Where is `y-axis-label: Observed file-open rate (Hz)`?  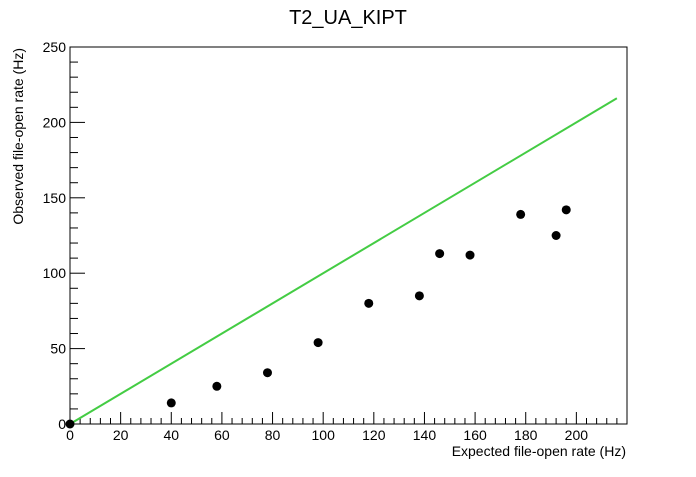
y-axis-label: Observed file-open rate (Hz) is located at coordinates (18, 136).